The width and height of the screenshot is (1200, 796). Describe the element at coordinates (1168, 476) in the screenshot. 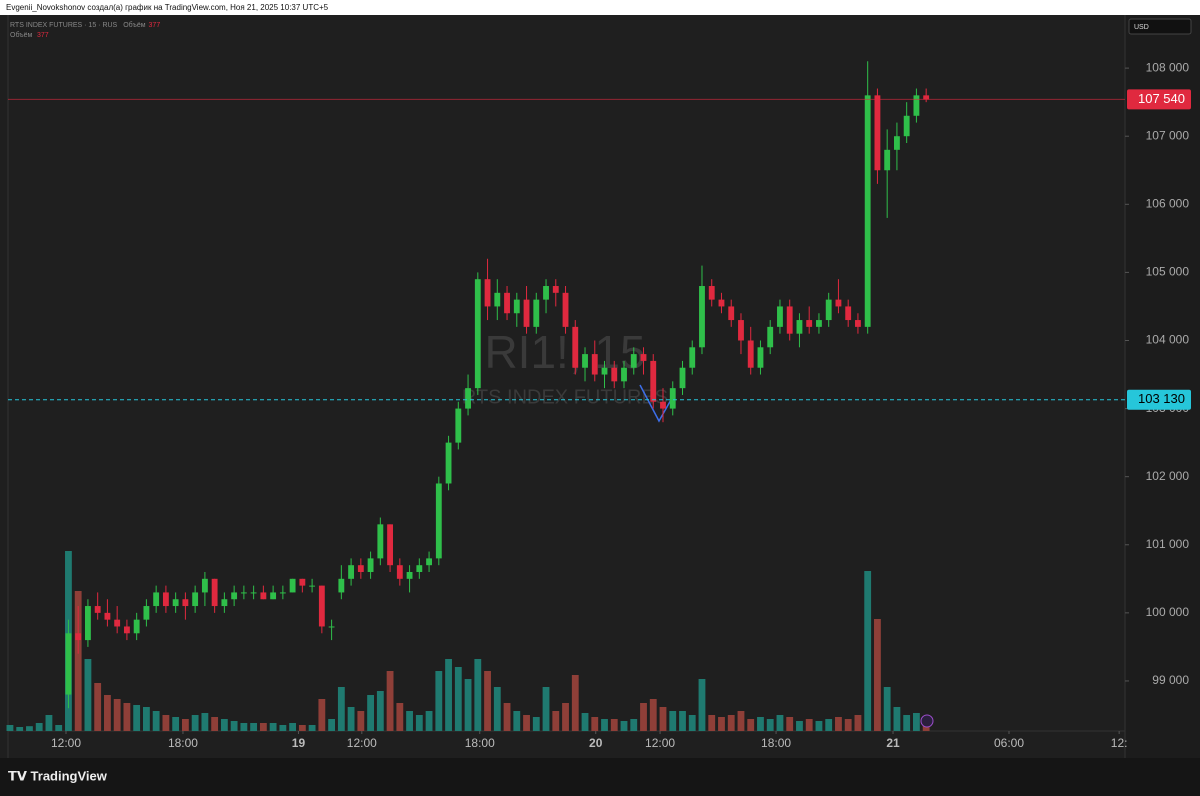

I see `y-tick-label: 102 000` at that location.